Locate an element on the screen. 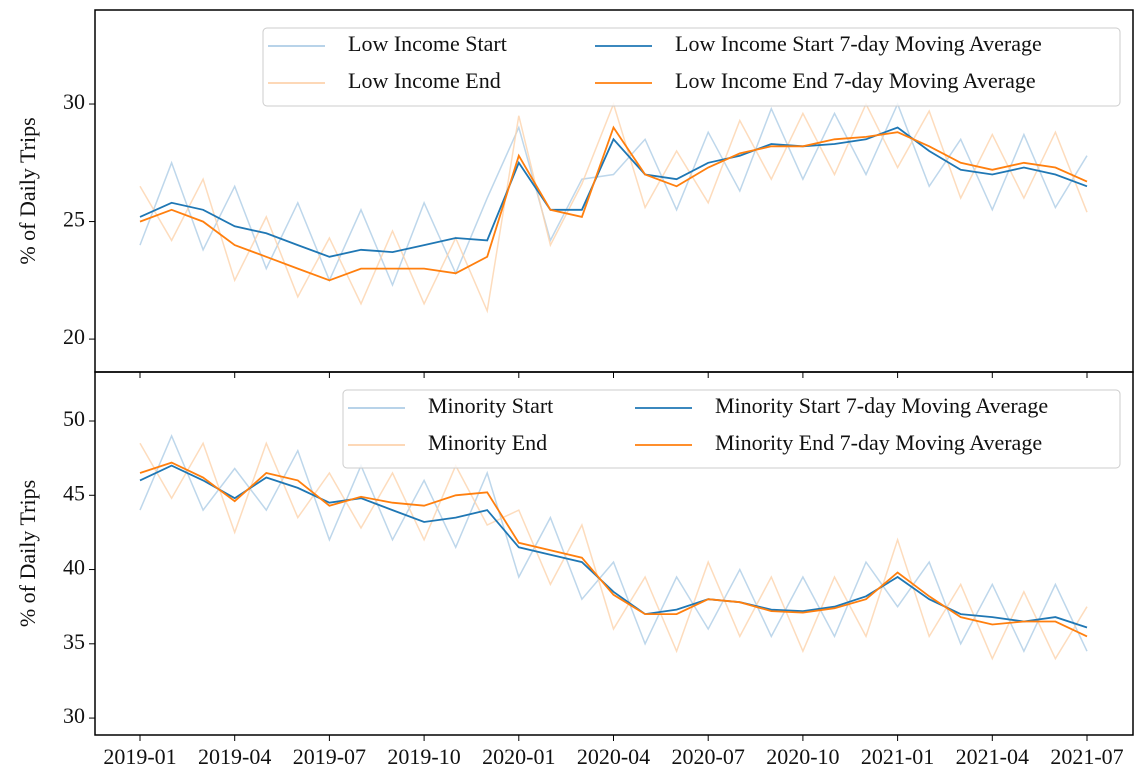 Image resolution: width=1139 pixels, height=779 pixels. x-tick-label: 2019-07 is located at coordinates (329, 756).